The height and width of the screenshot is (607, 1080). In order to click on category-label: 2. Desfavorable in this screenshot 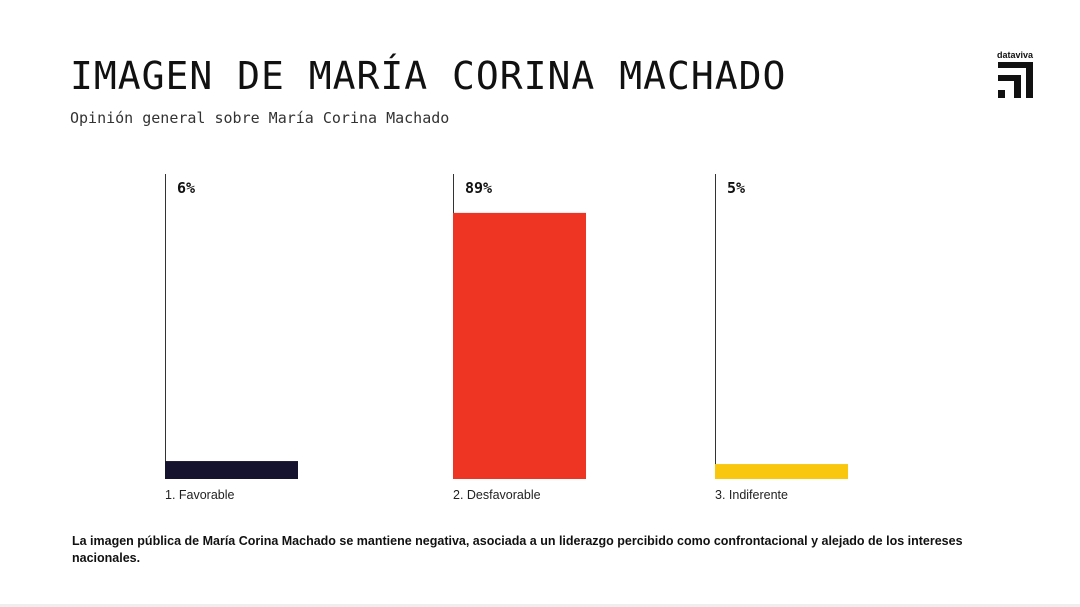, I will do `click(497, 495)`.